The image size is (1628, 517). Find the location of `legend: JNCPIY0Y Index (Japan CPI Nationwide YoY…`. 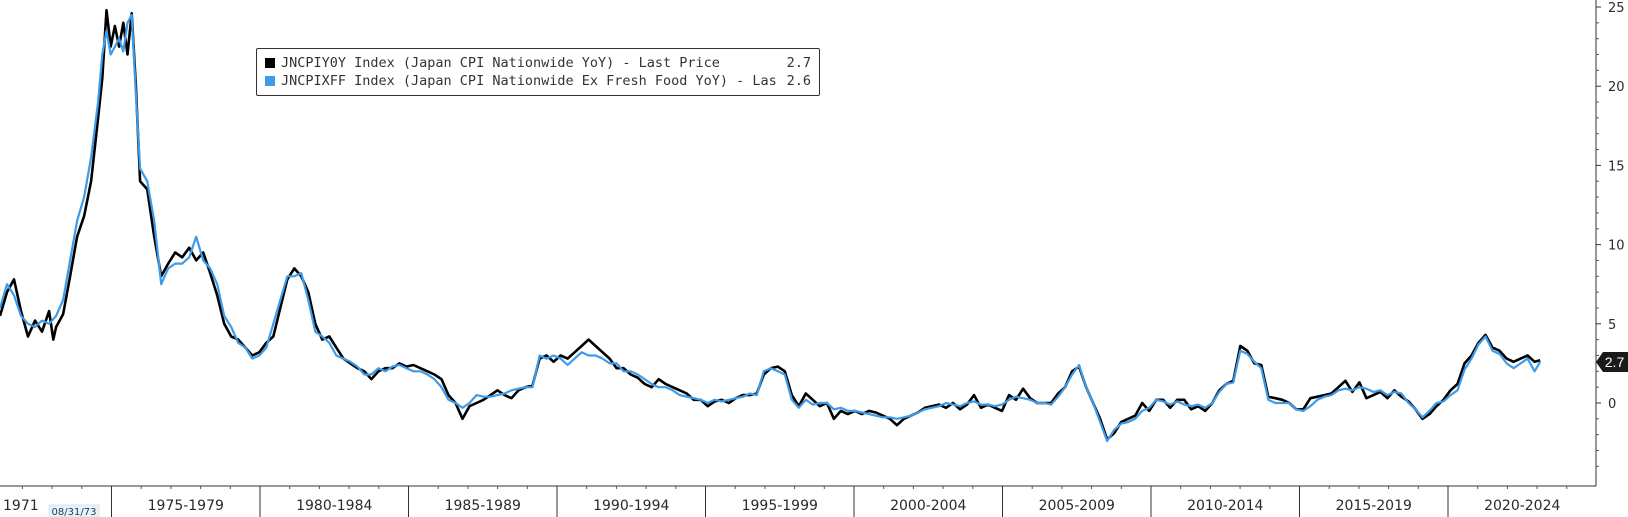

legend: JNCPIY0Y Index (Japan CPI Nationwide YoY… is located at coordinates (538, 72).